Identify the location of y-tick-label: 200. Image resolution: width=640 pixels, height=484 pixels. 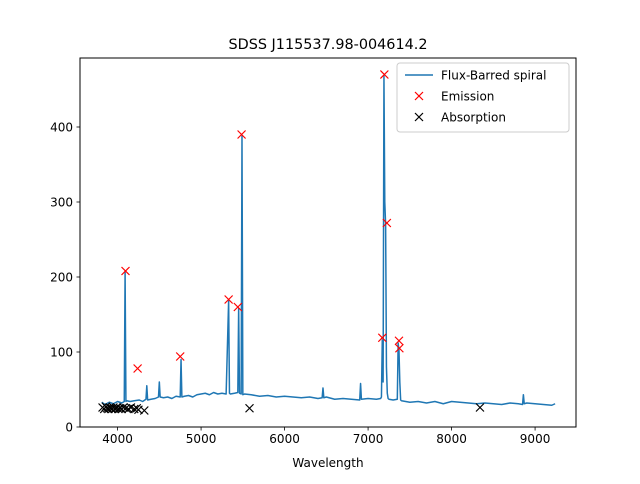
(61, 278).